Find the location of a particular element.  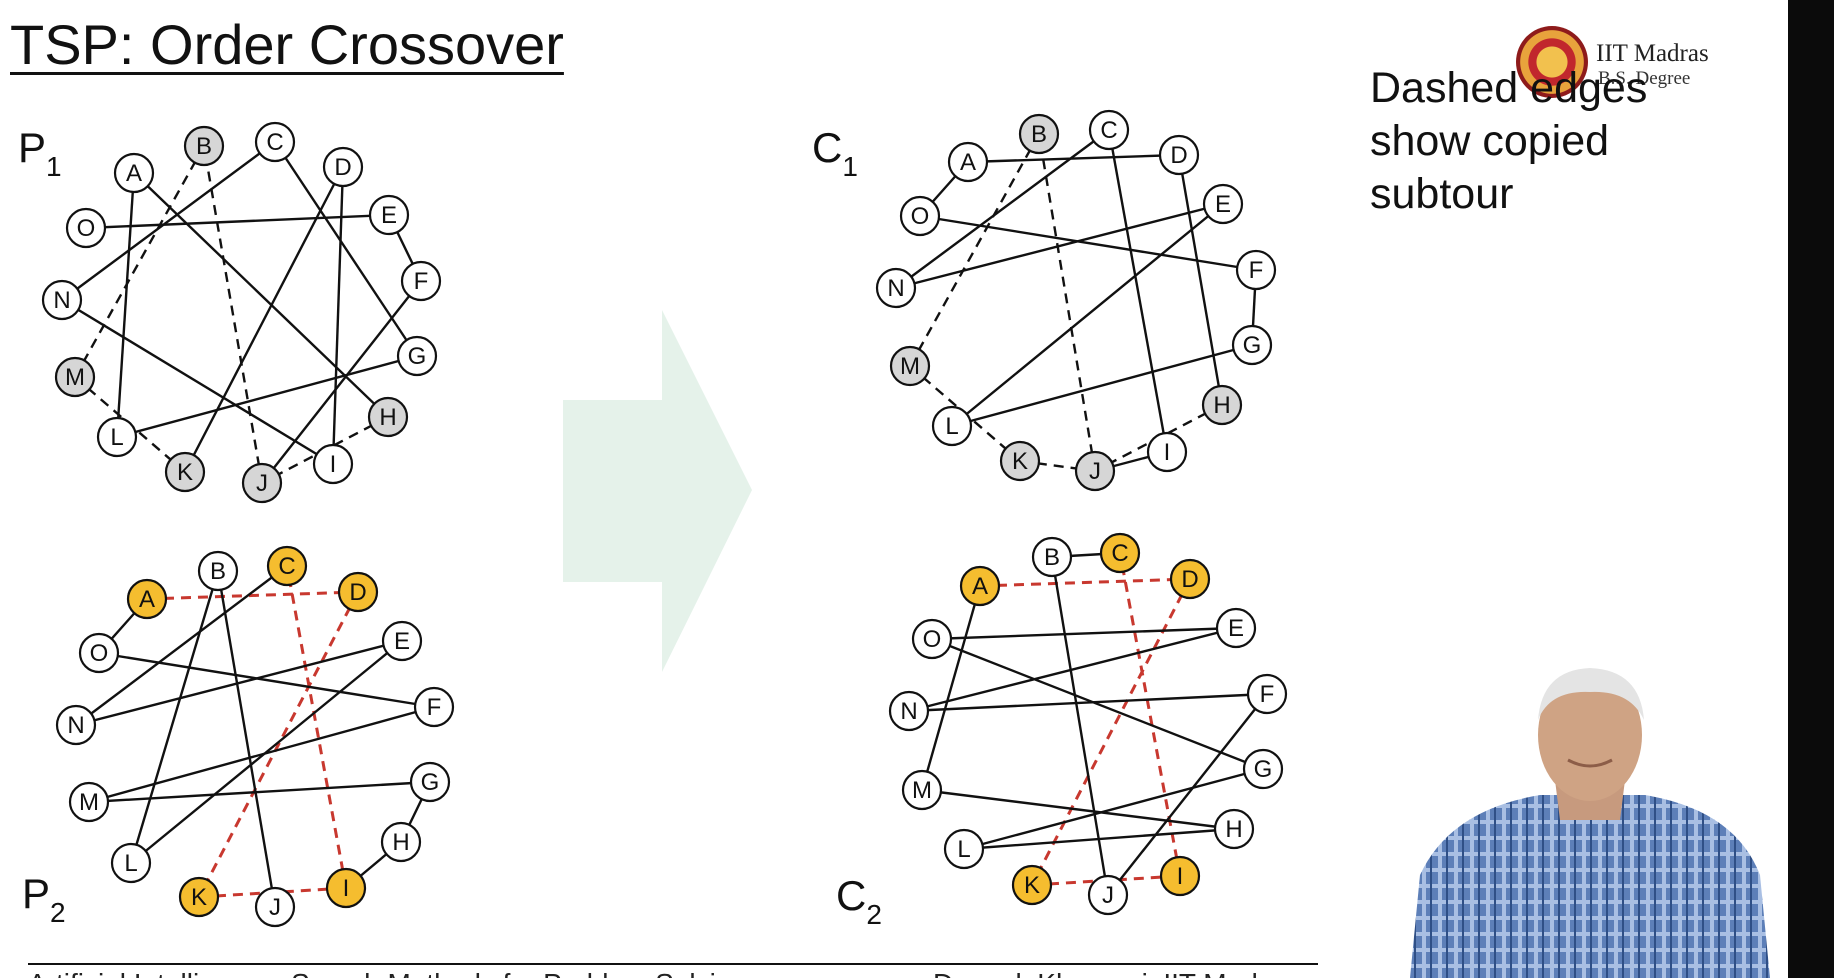

city-node: A is located at coordinates (968, 162).